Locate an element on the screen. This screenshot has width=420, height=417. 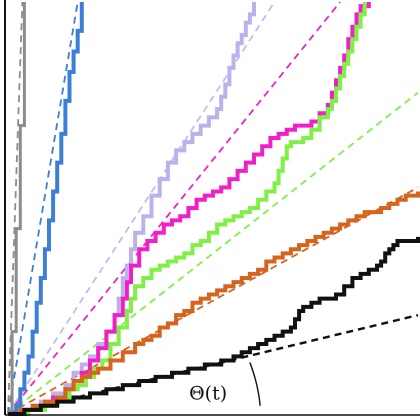
gray-dashed-line is located at coordinates (15, 208).